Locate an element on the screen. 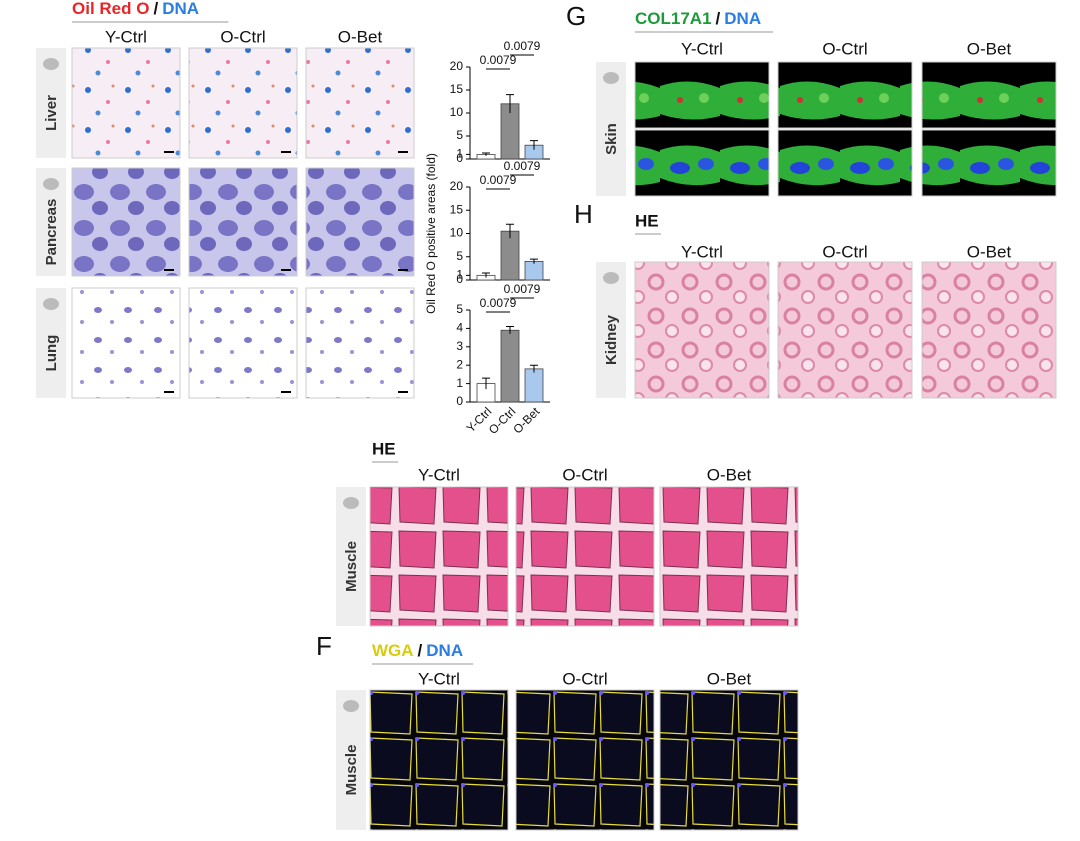 This screenshot has height=841, width=1080. y-tick-label: 3 is located at coordinates (459, 346).